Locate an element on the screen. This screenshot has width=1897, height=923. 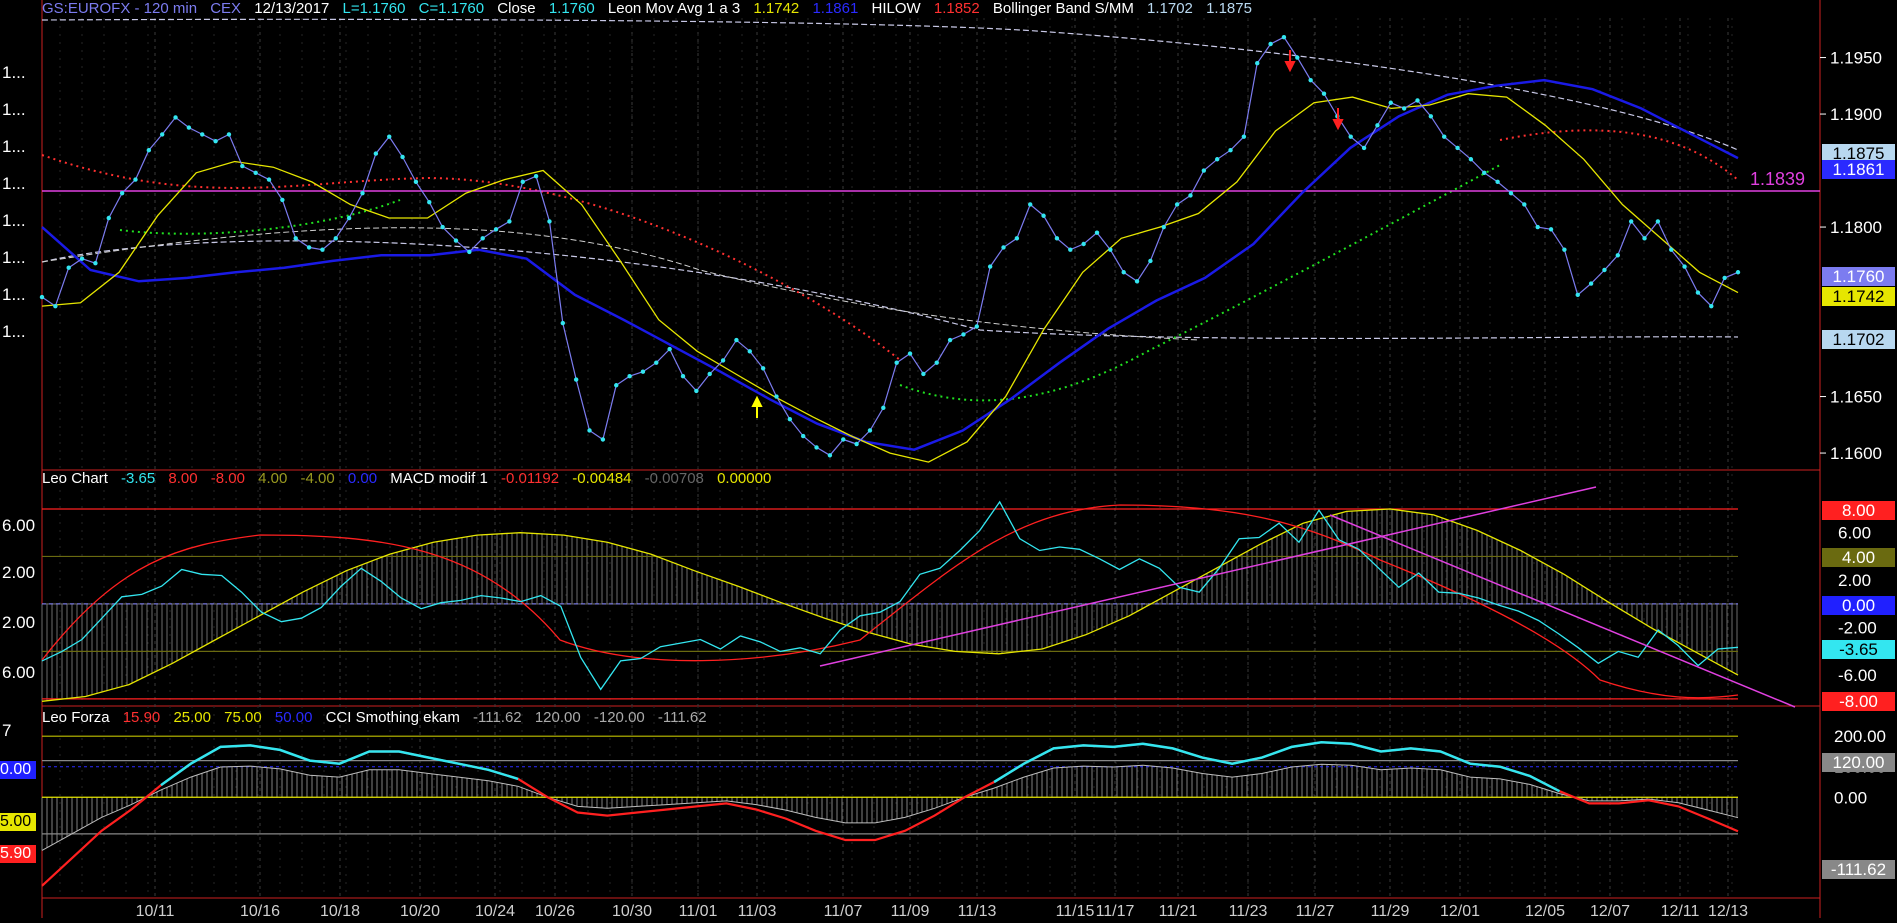
x-tick-label: 11/29 is located at coordinates (1390, 910).